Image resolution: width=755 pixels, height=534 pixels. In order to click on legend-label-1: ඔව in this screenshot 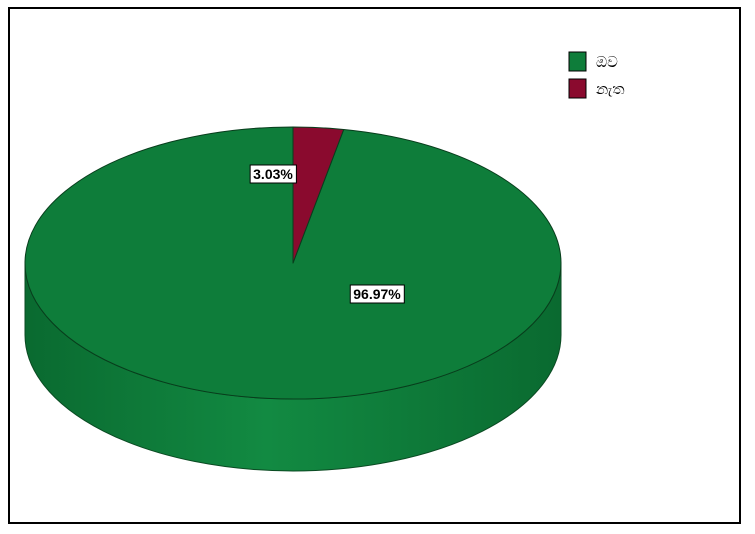, I will do `click(607, 62)`.